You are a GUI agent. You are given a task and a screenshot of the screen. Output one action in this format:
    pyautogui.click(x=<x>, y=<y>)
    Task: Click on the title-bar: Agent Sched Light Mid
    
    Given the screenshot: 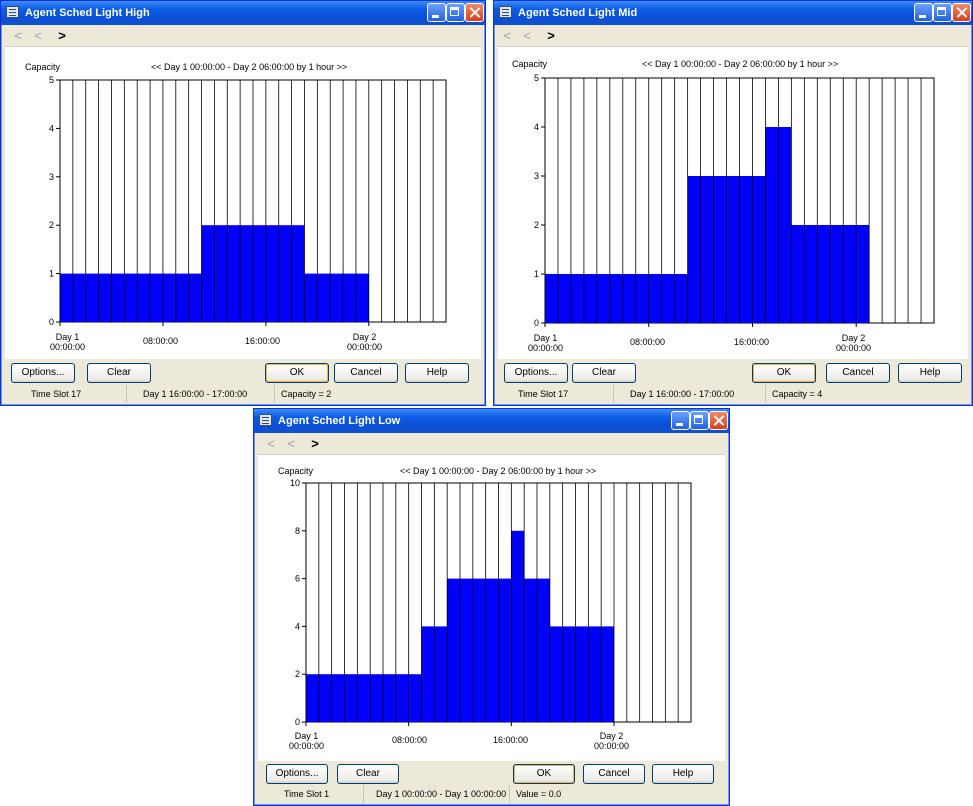 What is the action you would take?
    pyautogui.click(x=733, y=13)
    